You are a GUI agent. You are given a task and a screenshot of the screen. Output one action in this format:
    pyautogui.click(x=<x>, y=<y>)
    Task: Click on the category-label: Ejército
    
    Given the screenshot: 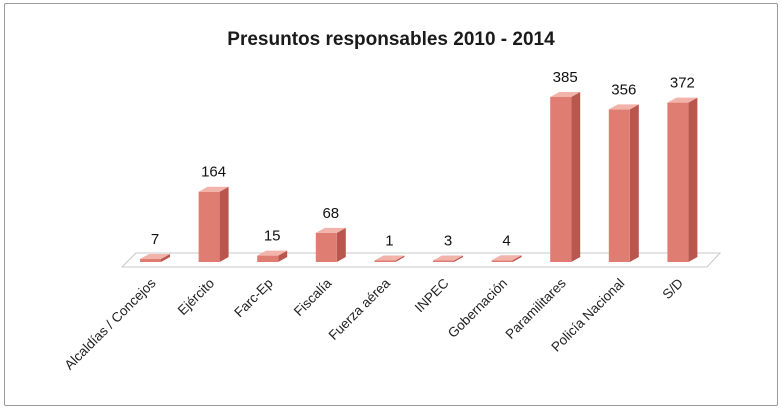 What is the action you would take?
    pyautogui.click(x=196, y=297)
    